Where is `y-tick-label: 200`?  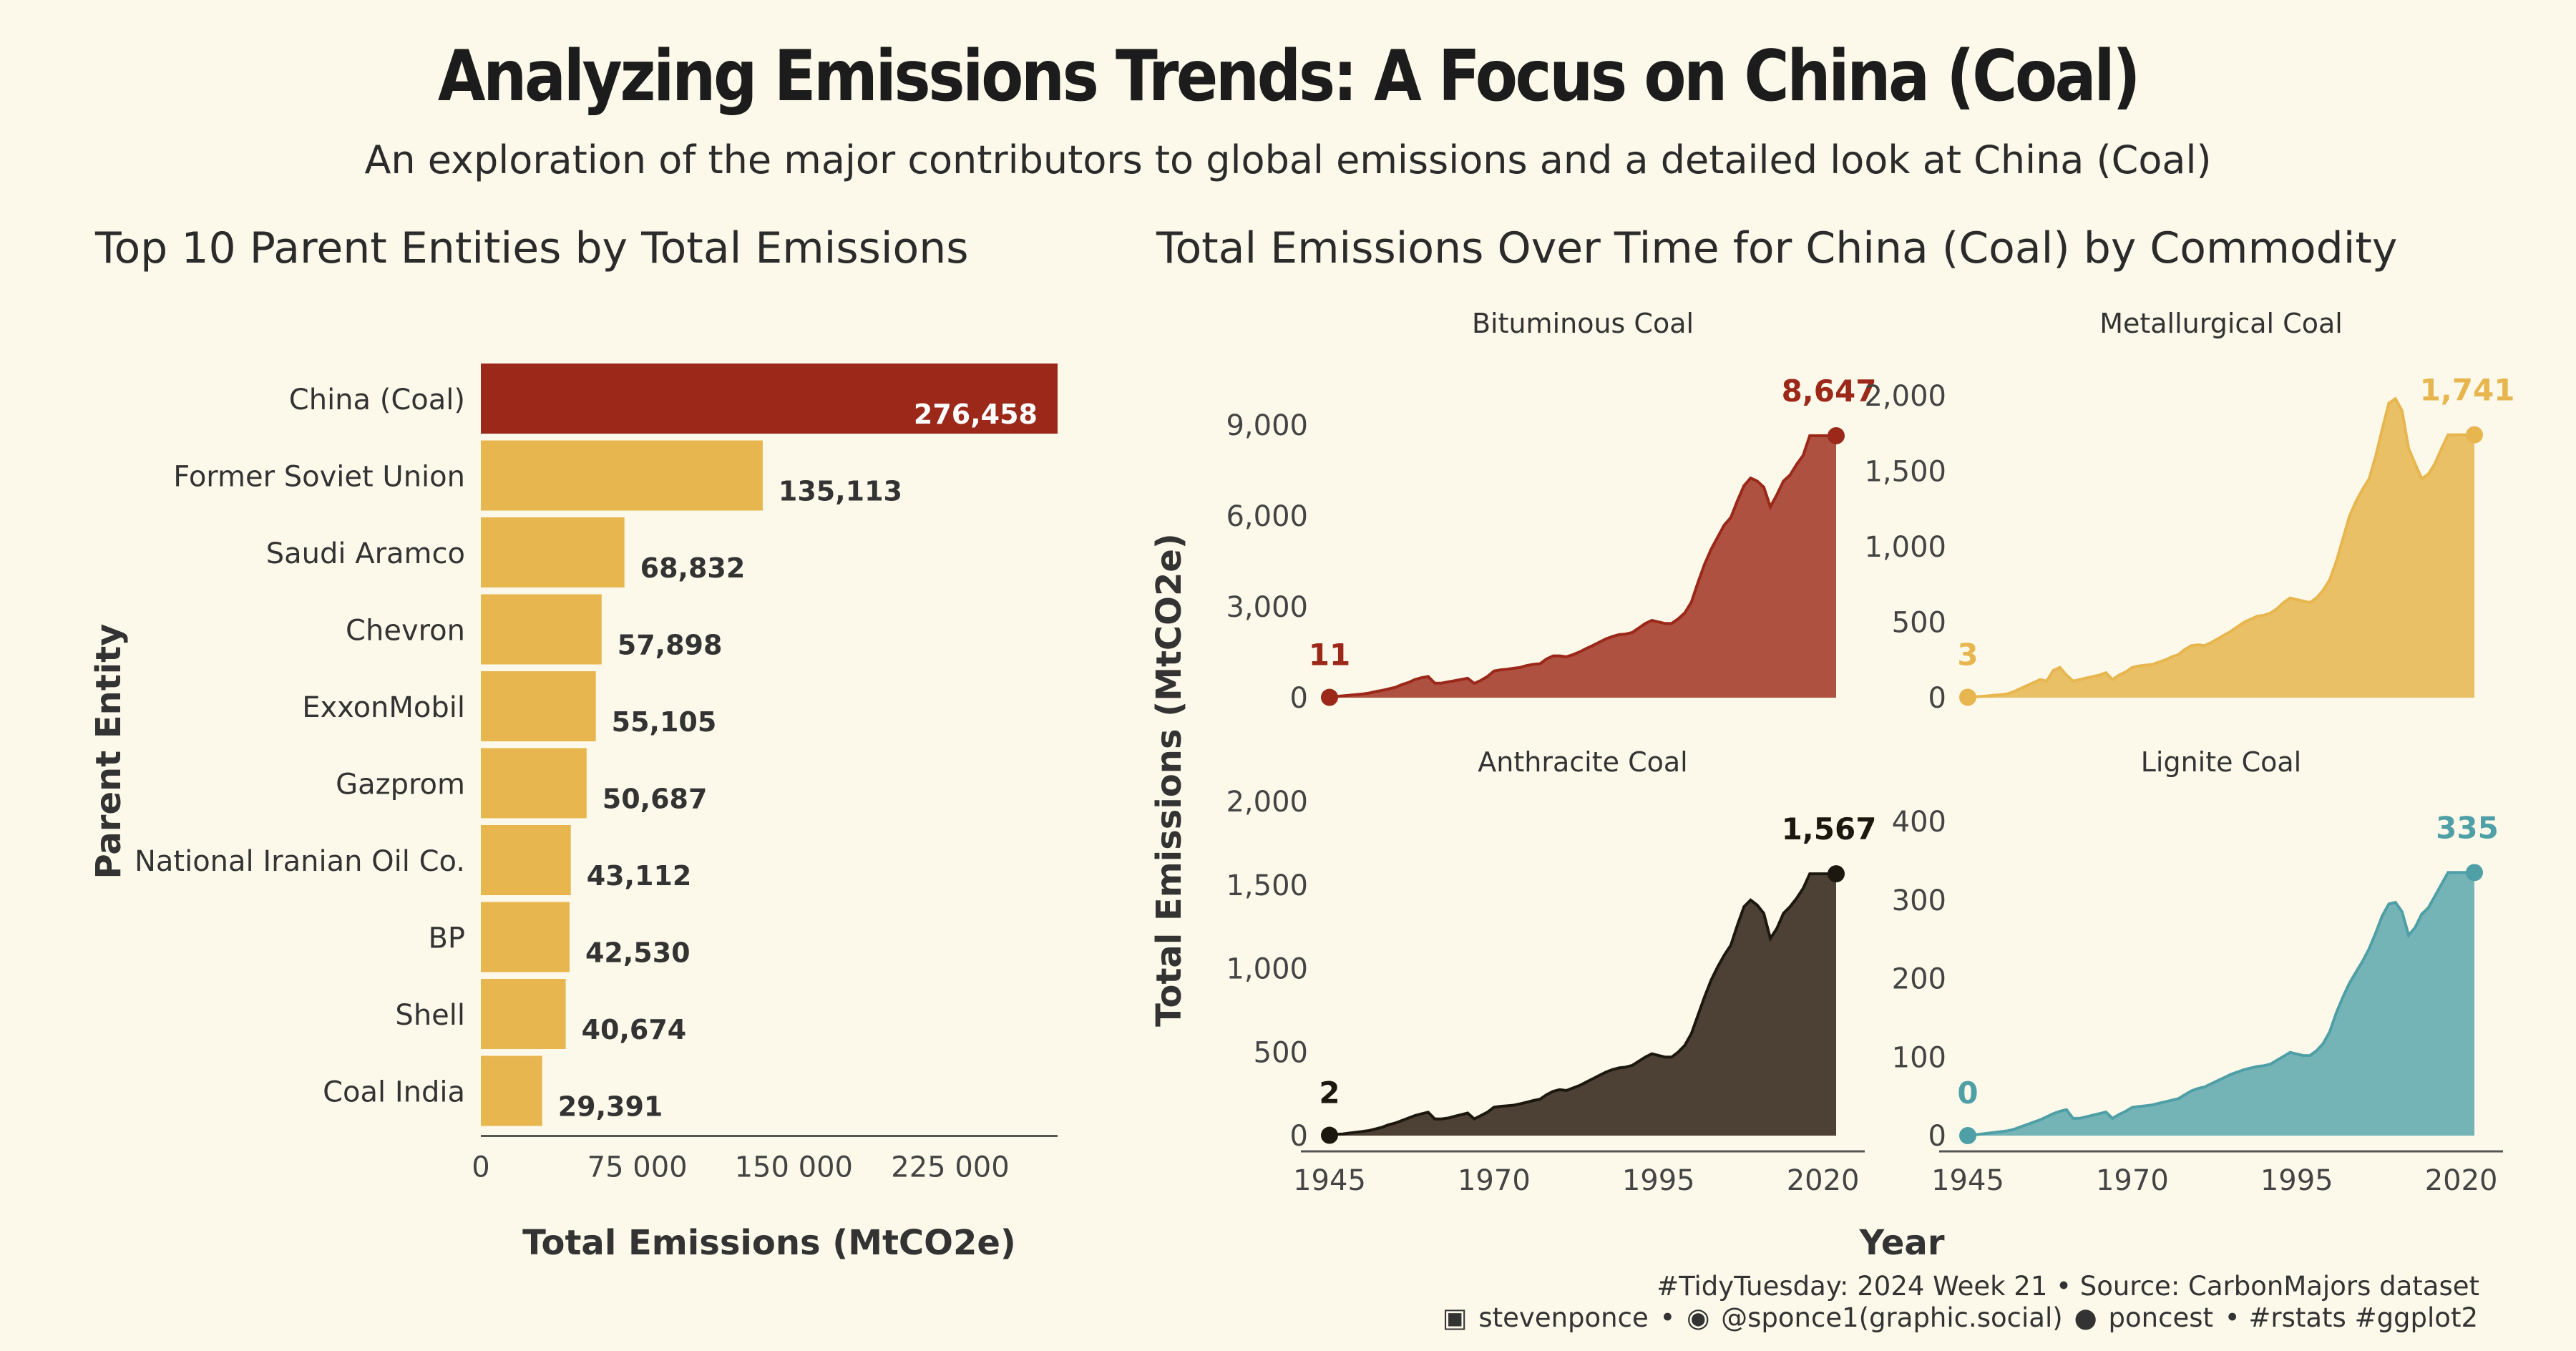 y-tick-label: 200 is located at coordinates (1919, 979).